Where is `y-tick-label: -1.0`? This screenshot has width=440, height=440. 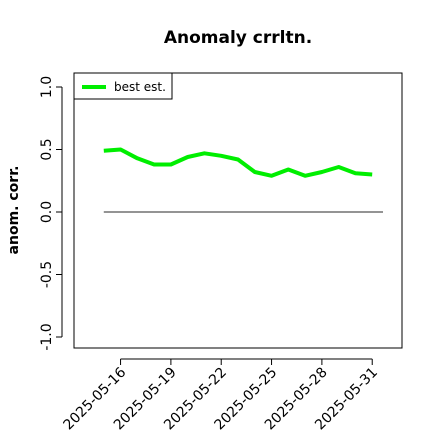 y-tick-label: -1.0 is located at coordinates (47, 336).